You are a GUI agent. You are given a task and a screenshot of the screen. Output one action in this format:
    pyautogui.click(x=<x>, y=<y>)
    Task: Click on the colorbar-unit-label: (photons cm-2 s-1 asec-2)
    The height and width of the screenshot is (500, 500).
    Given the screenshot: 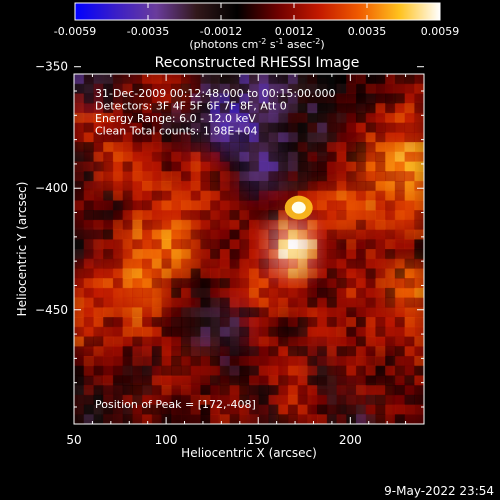 What is the action you would take?
    pyautogui.click(x=256, y=44)
    